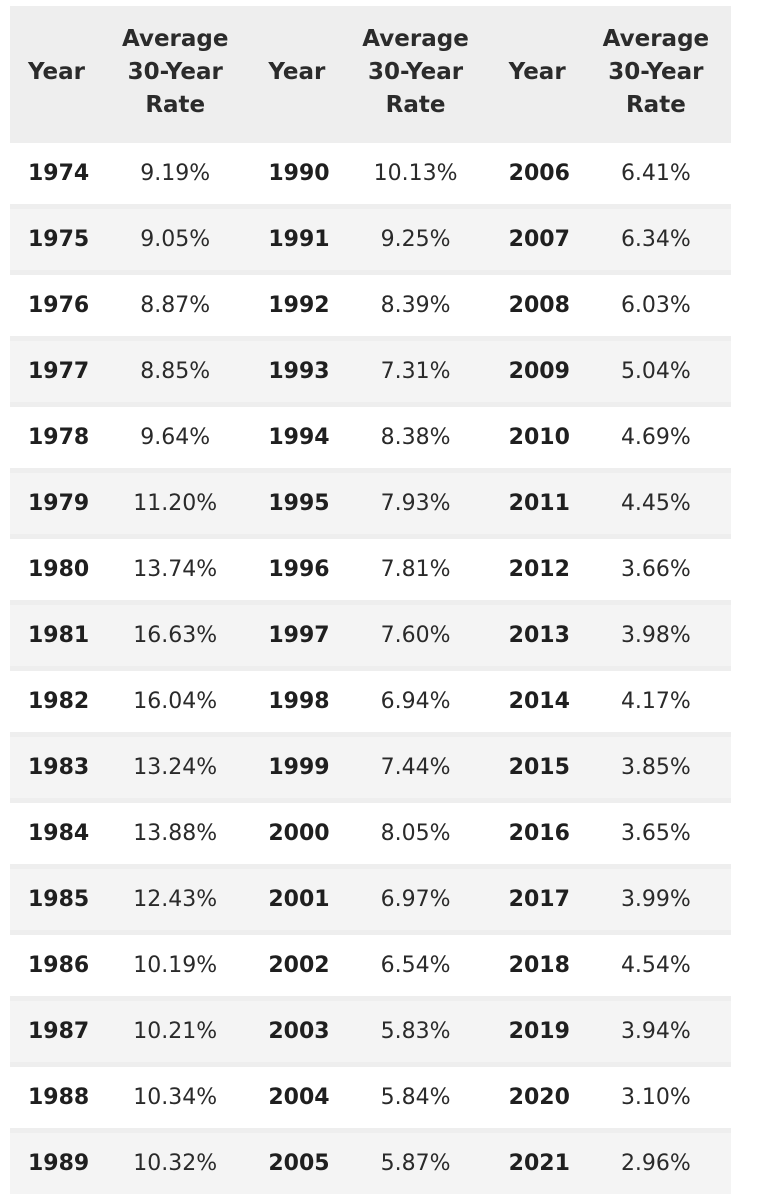  I want to click on year-cell: 2011, so click(535, 502).